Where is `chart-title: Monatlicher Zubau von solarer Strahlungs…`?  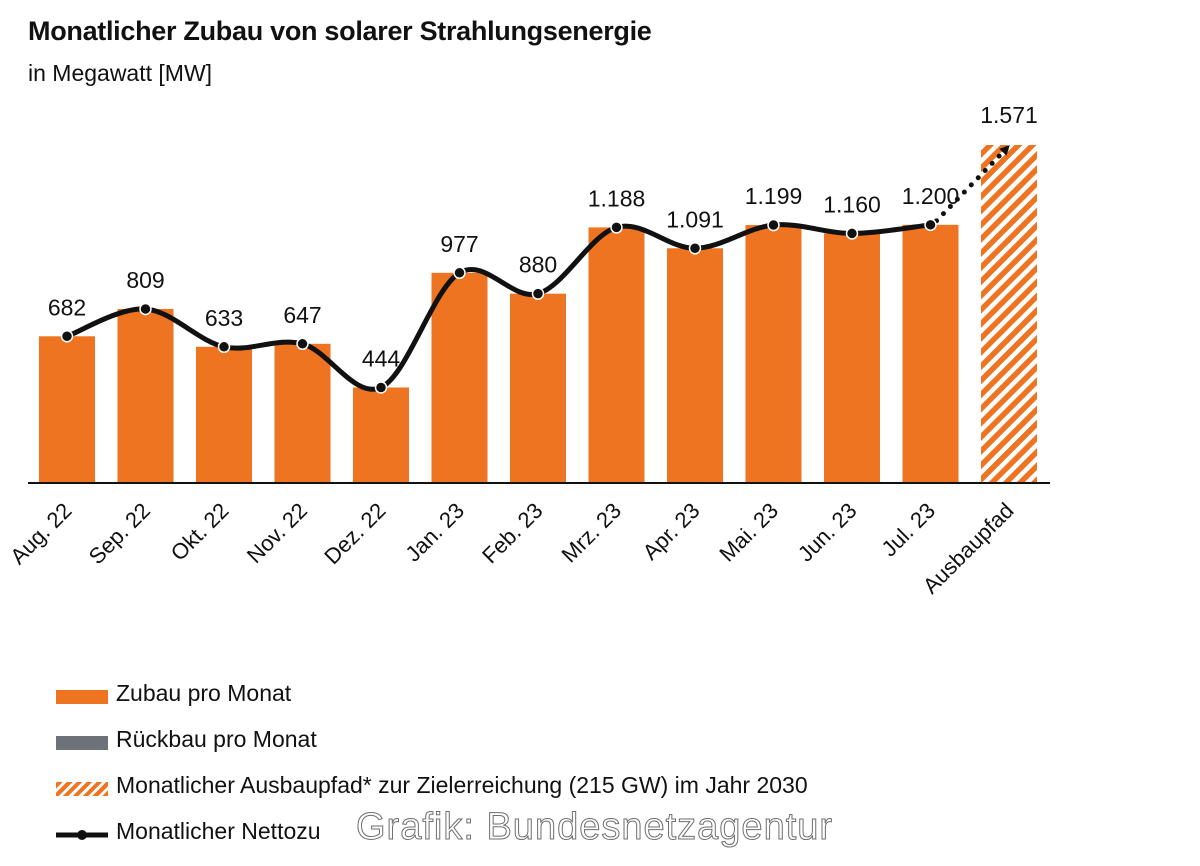
chart-title: Monatlicher Zubau von solarer Strahlungs… is located at coordinates (340, 31).